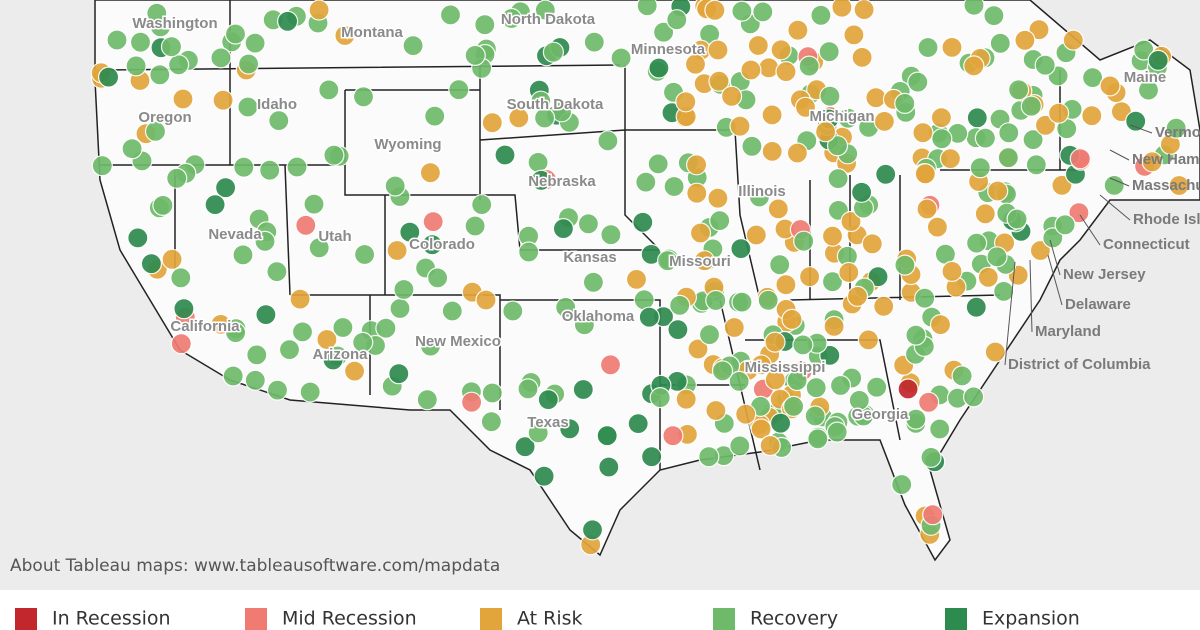 This screenshot has height=630, width=1200. I want to click on callout-leader, so click(1115, 207).